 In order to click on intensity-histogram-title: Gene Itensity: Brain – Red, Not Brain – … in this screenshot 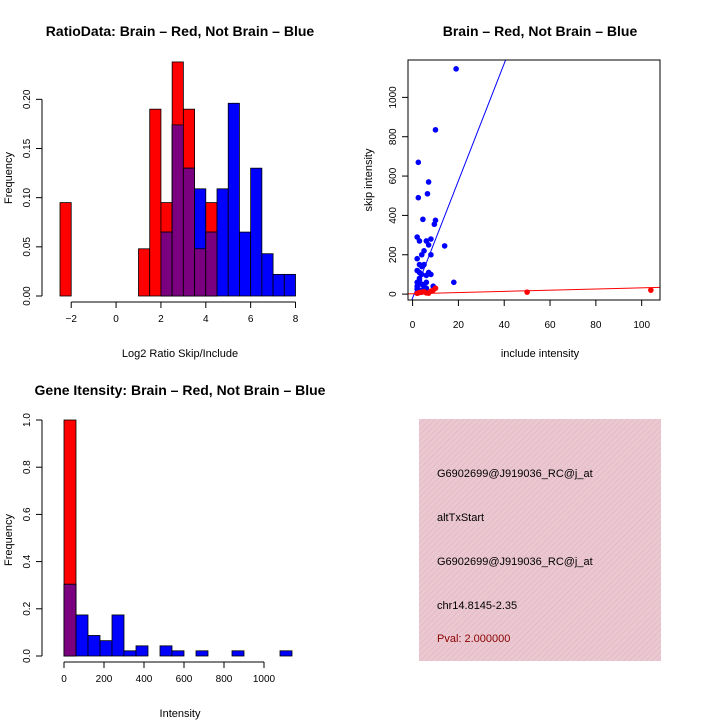, I will do `click(180, 390)`.